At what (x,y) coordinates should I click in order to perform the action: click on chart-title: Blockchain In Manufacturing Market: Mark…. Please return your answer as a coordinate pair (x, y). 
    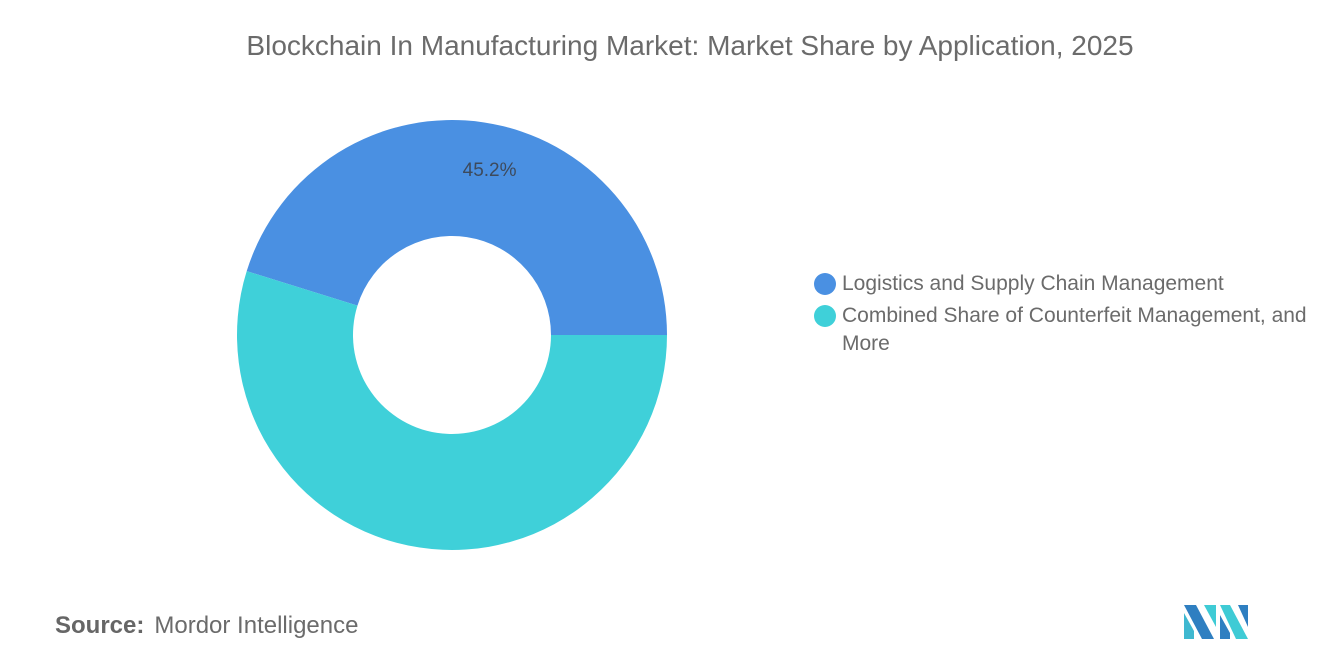
    Looking at the image, I should click on (690, 45).